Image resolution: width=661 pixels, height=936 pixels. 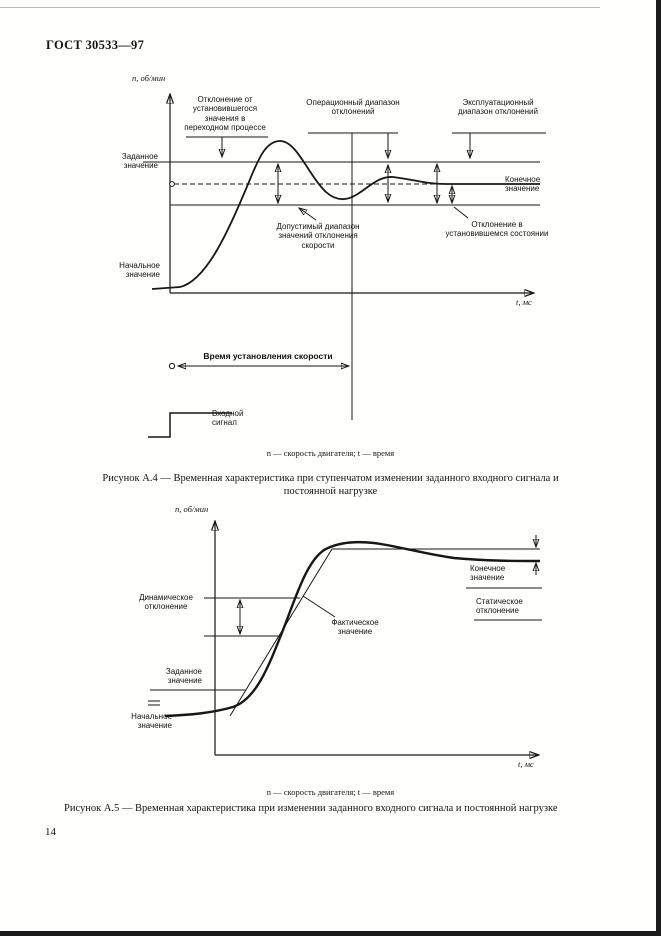 I want to click on a5-axes, so click(x=377, y=638).